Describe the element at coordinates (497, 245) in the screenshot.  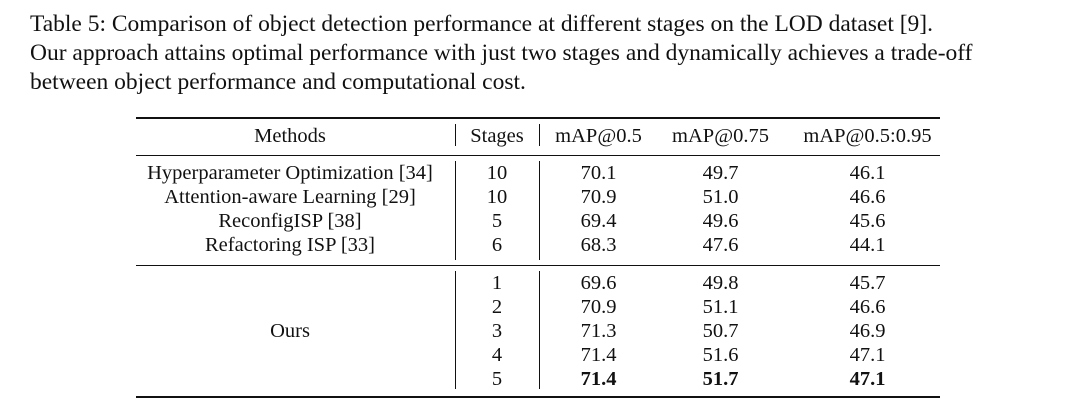
I see `stages-cell: 6` at that location.